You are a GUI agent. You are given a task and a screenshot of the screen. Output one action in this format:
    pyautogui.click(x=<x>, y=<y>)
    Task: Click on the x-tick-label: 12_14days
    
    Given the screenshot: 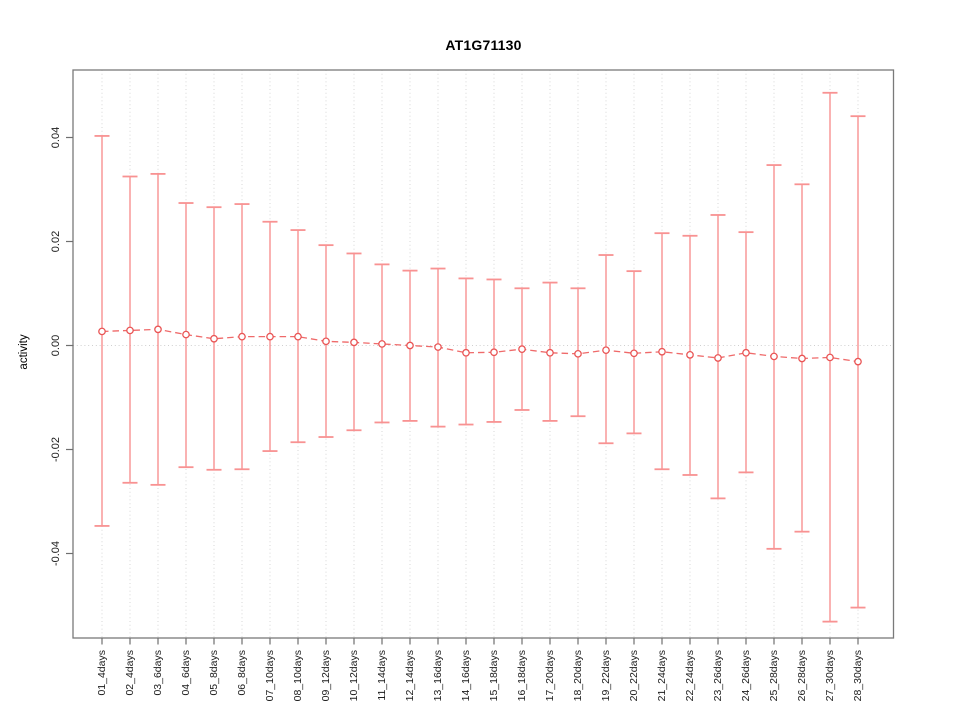 What is the action you would take?
    pyautogui.click(x=410, y=675)
    